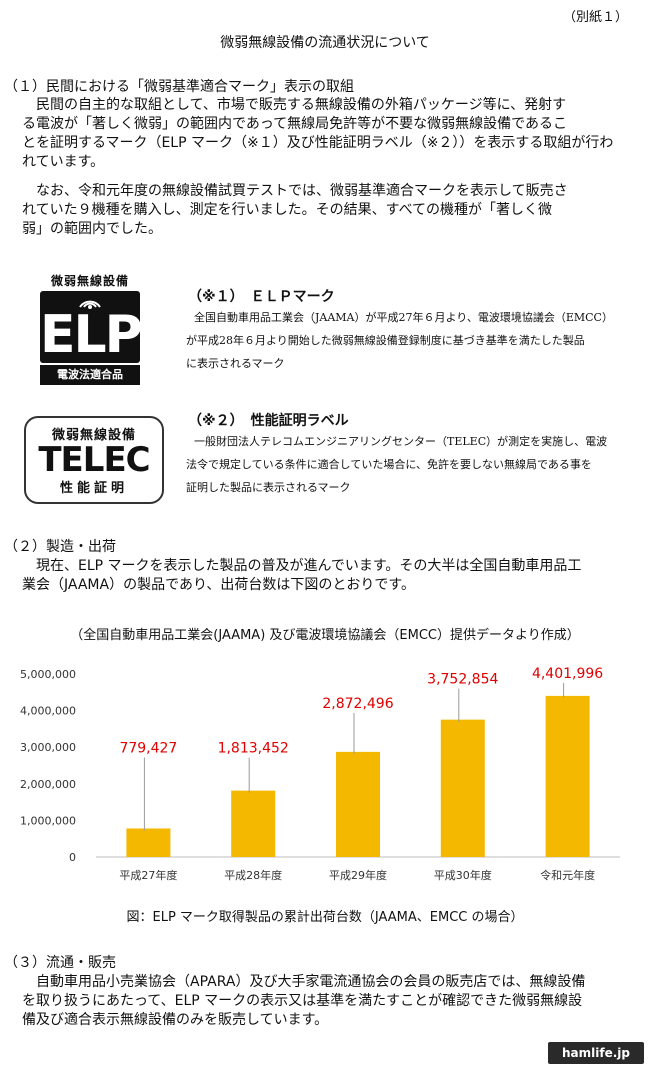  I want to click on elp-mark-logo: 微弱無線設備 ELP 電波法適合品, so click(91, 328).